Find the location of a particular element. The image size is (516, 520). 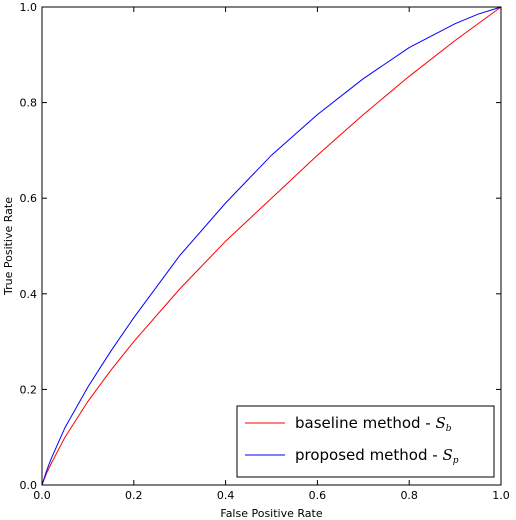

x-tick-label: 0.4 is located at coordinates (226, 495).